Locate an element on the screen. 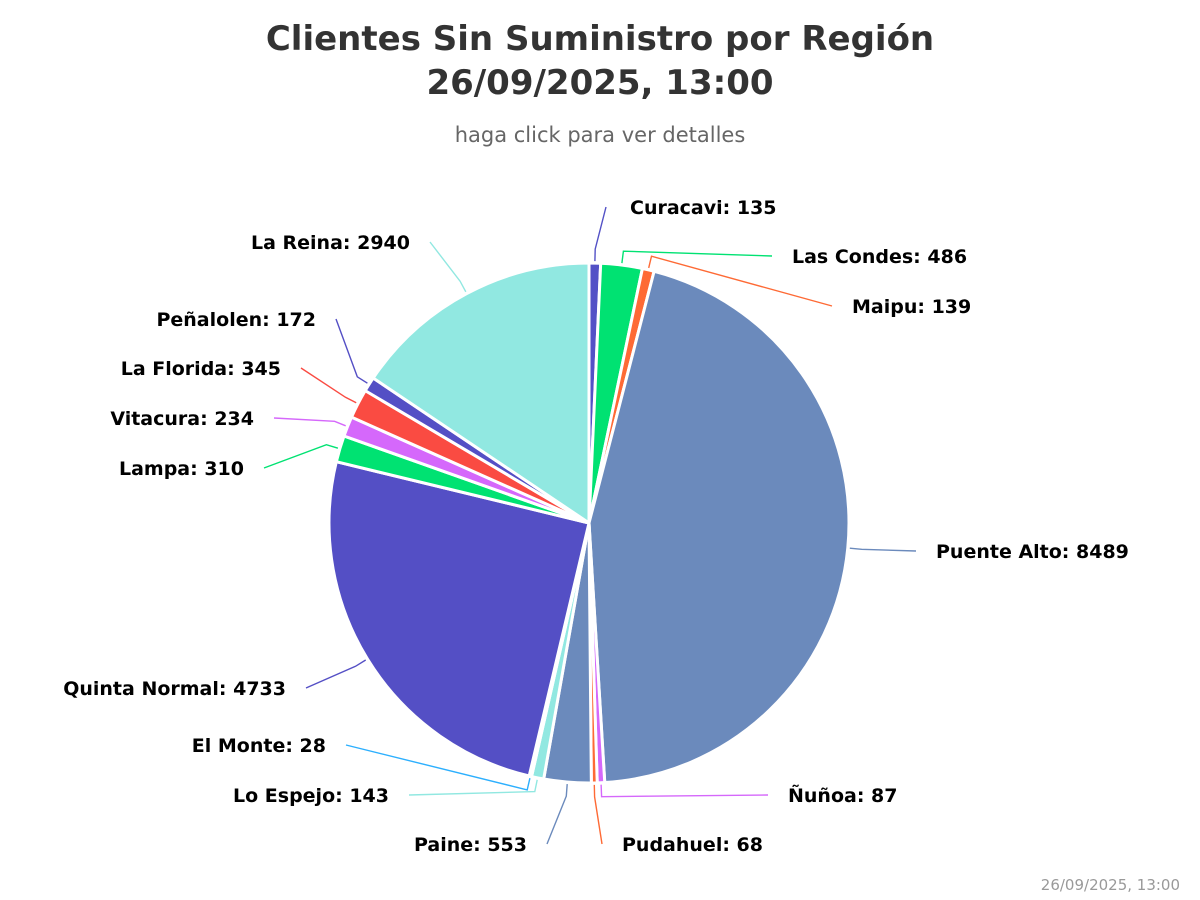 The image size is (1200, 900). data-label-el-monte: El Monte: 28 is located at coordinates (259, 746).